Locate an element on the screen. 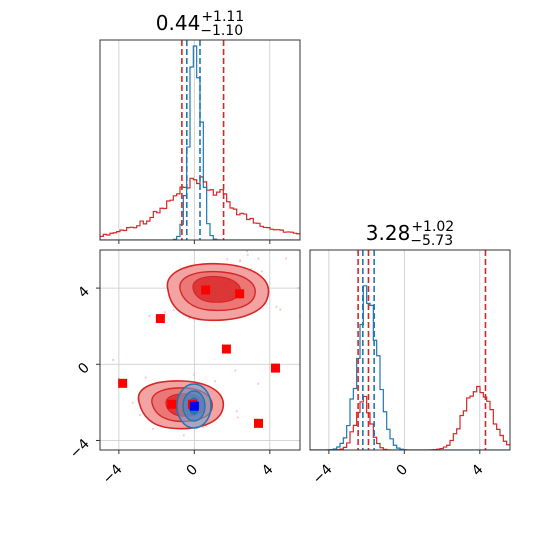 The image size is (550, 550). hist-param-2-grid is located at coordinates (404, 350).